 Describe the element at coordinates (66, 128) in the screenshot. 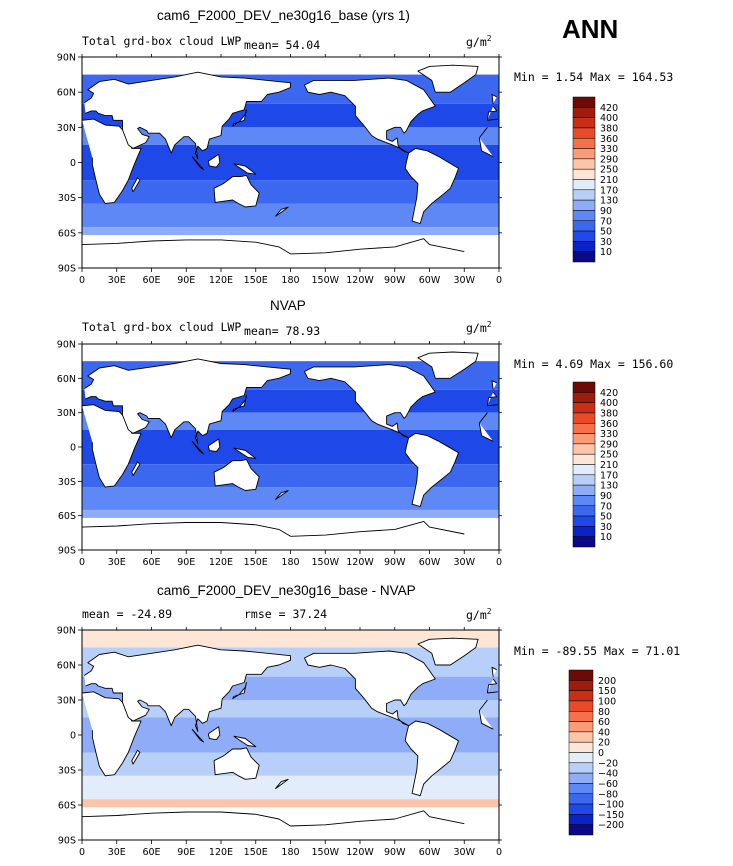

I see `y-tick-label: 30N` at that location.